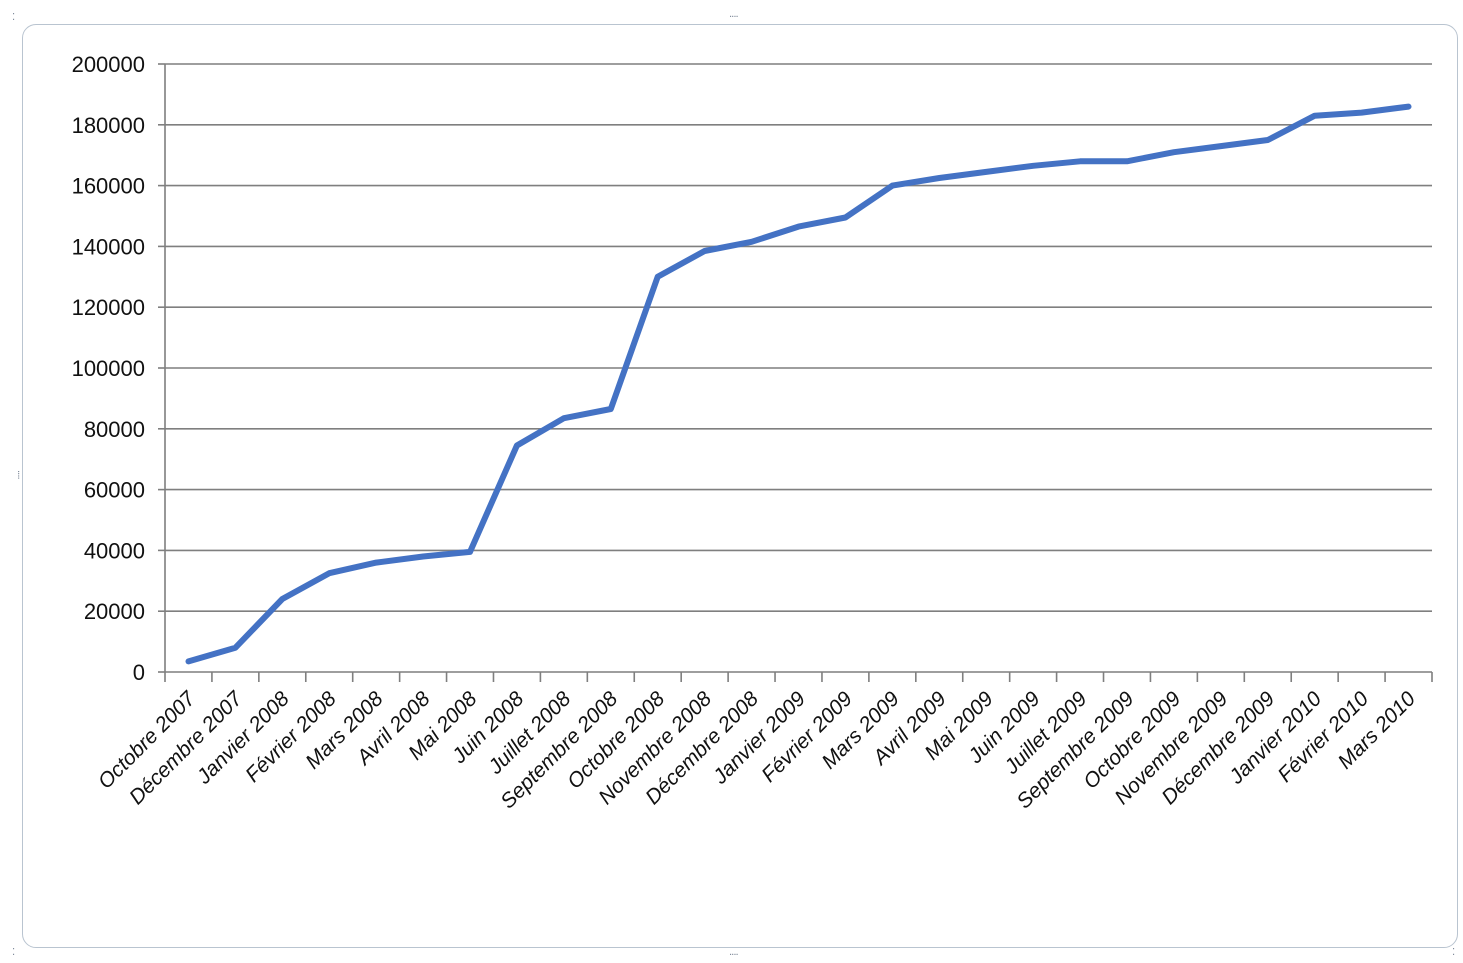 Image resolution: width=1463 pixels, height=963 pixels. What do you see at coordinates (108, 125) in the screenshot?
I see `y-tick-label: 180000` at bounding box center [108, 125].